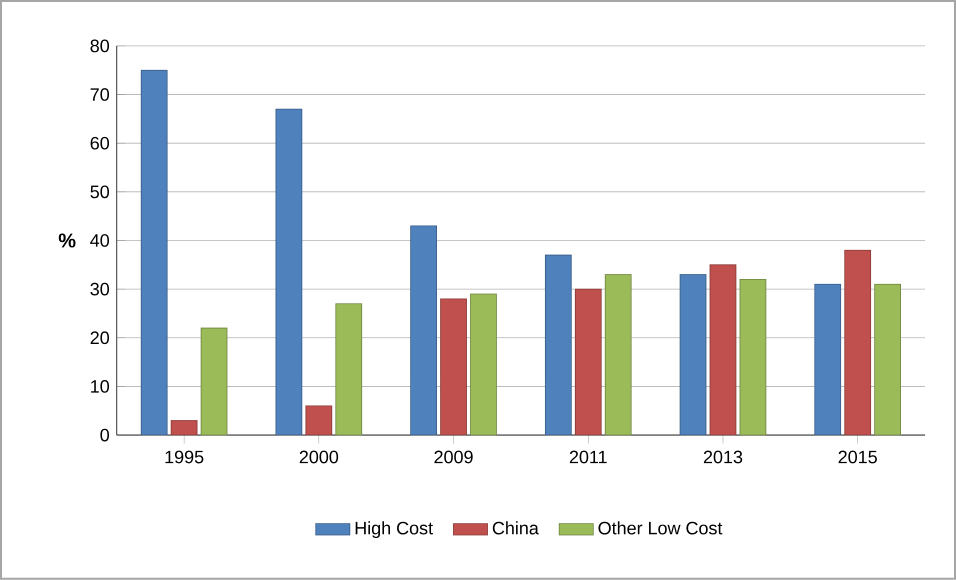 The image size is (956, 580). What do you see at coordinates (100, 240) in the screenshot?
I see `y-tick-label: 40` at bounding box center [100, 240].